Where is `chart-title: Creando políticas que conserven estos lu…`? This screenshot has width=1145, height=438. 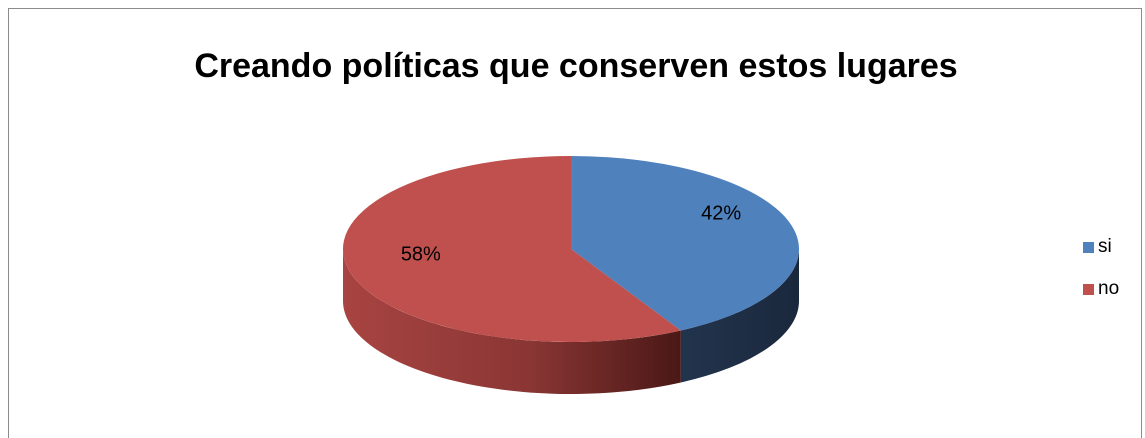 chart-title: Creando políticas que conserven estos lu… is located at coordinates (576, 66).